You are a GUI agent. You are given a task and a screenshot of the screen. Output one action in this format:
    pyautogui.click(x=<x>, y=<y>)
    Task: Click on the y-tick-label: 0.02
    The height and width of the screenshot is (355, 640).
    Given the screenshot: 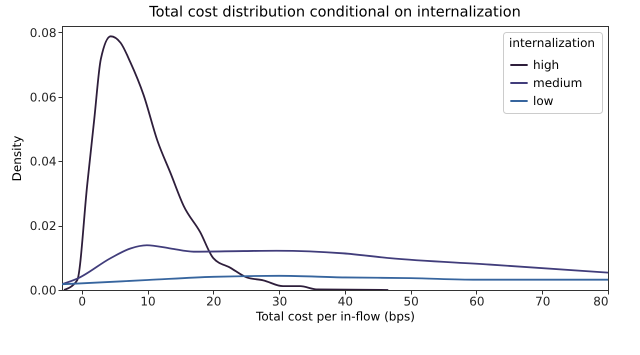 What is the action you would take?
    pyautogui.click(x=43, y=226)
    